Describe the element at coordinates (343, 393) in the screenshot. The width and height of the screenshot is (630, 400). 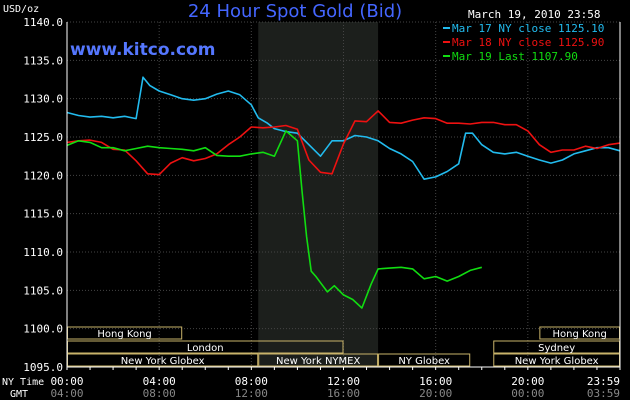
I see `x-tick-label-gmt: 16:00` at that location.